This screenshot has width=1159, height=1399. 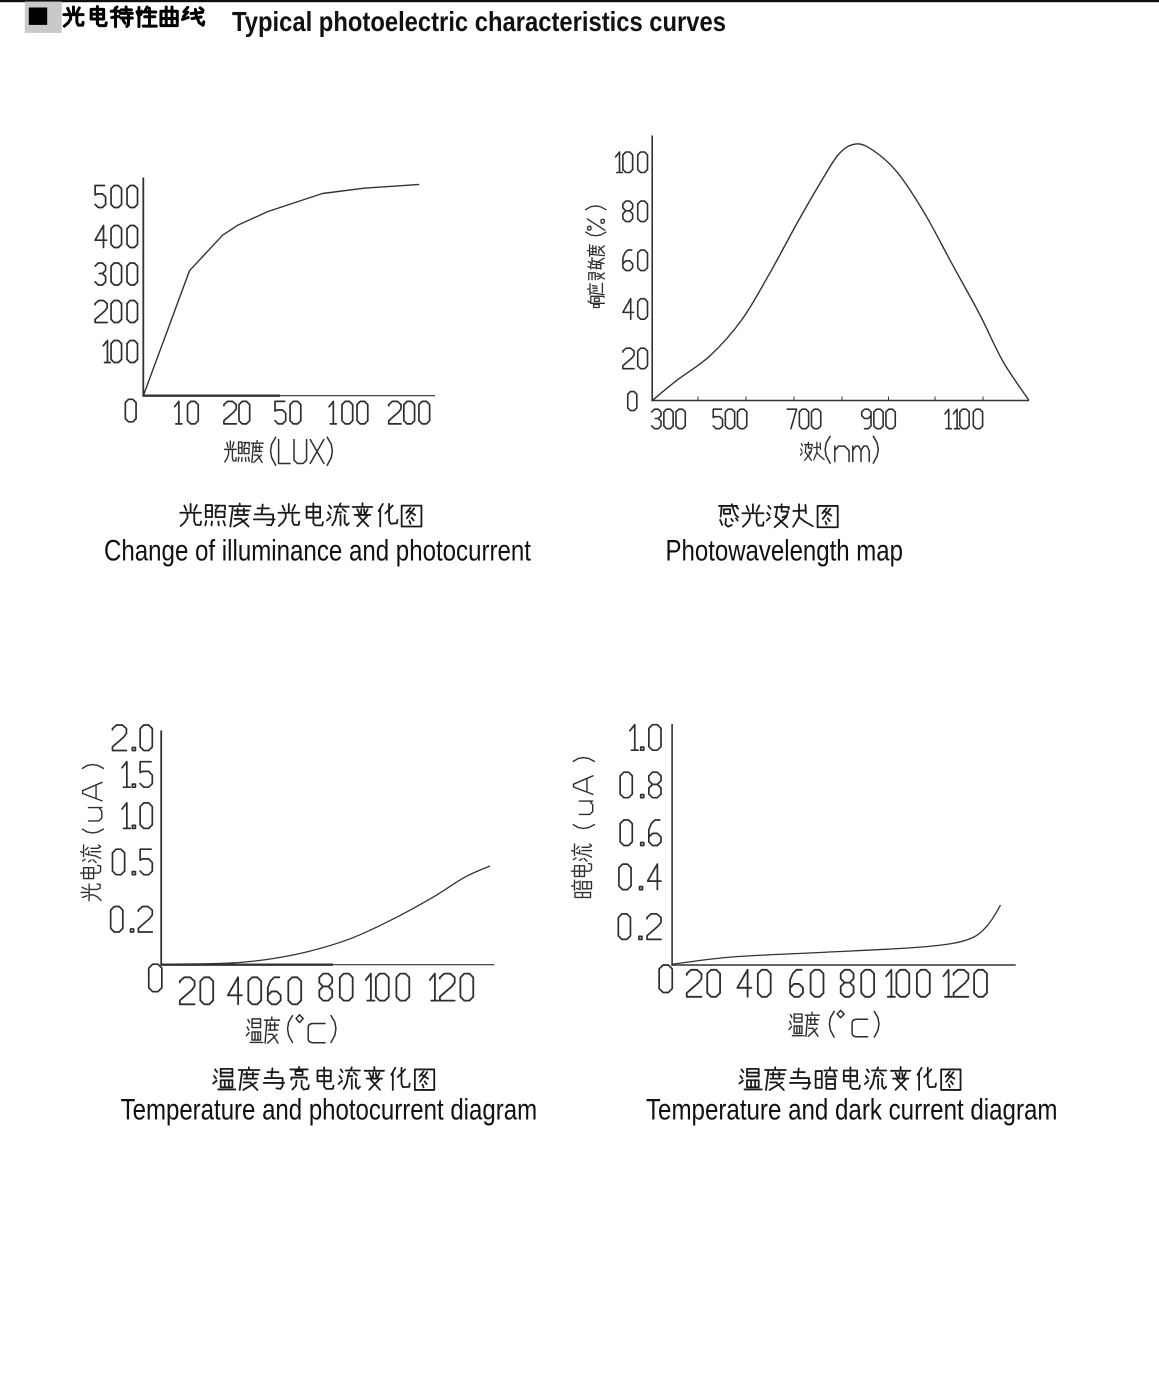 I want to click on svg-text:Temperature and photocurrent d: Temperature and photocurrent diagram, so click(x=329, y=1110).